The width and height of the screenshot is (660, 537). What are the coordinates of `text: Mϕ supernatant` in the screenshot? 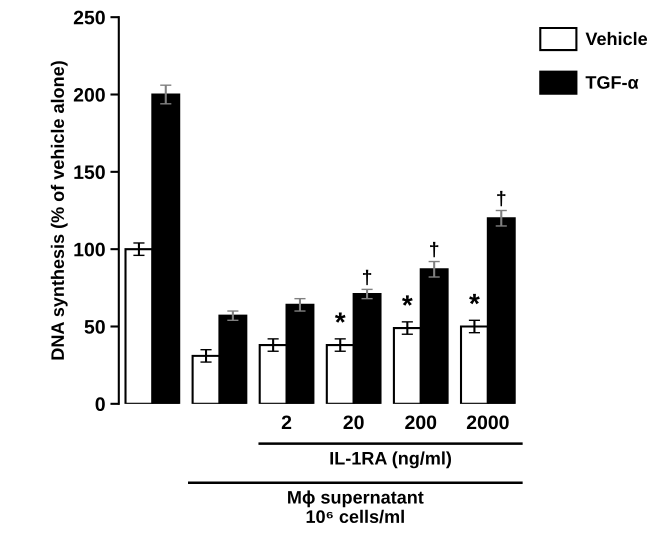 It's located at (356, 499).